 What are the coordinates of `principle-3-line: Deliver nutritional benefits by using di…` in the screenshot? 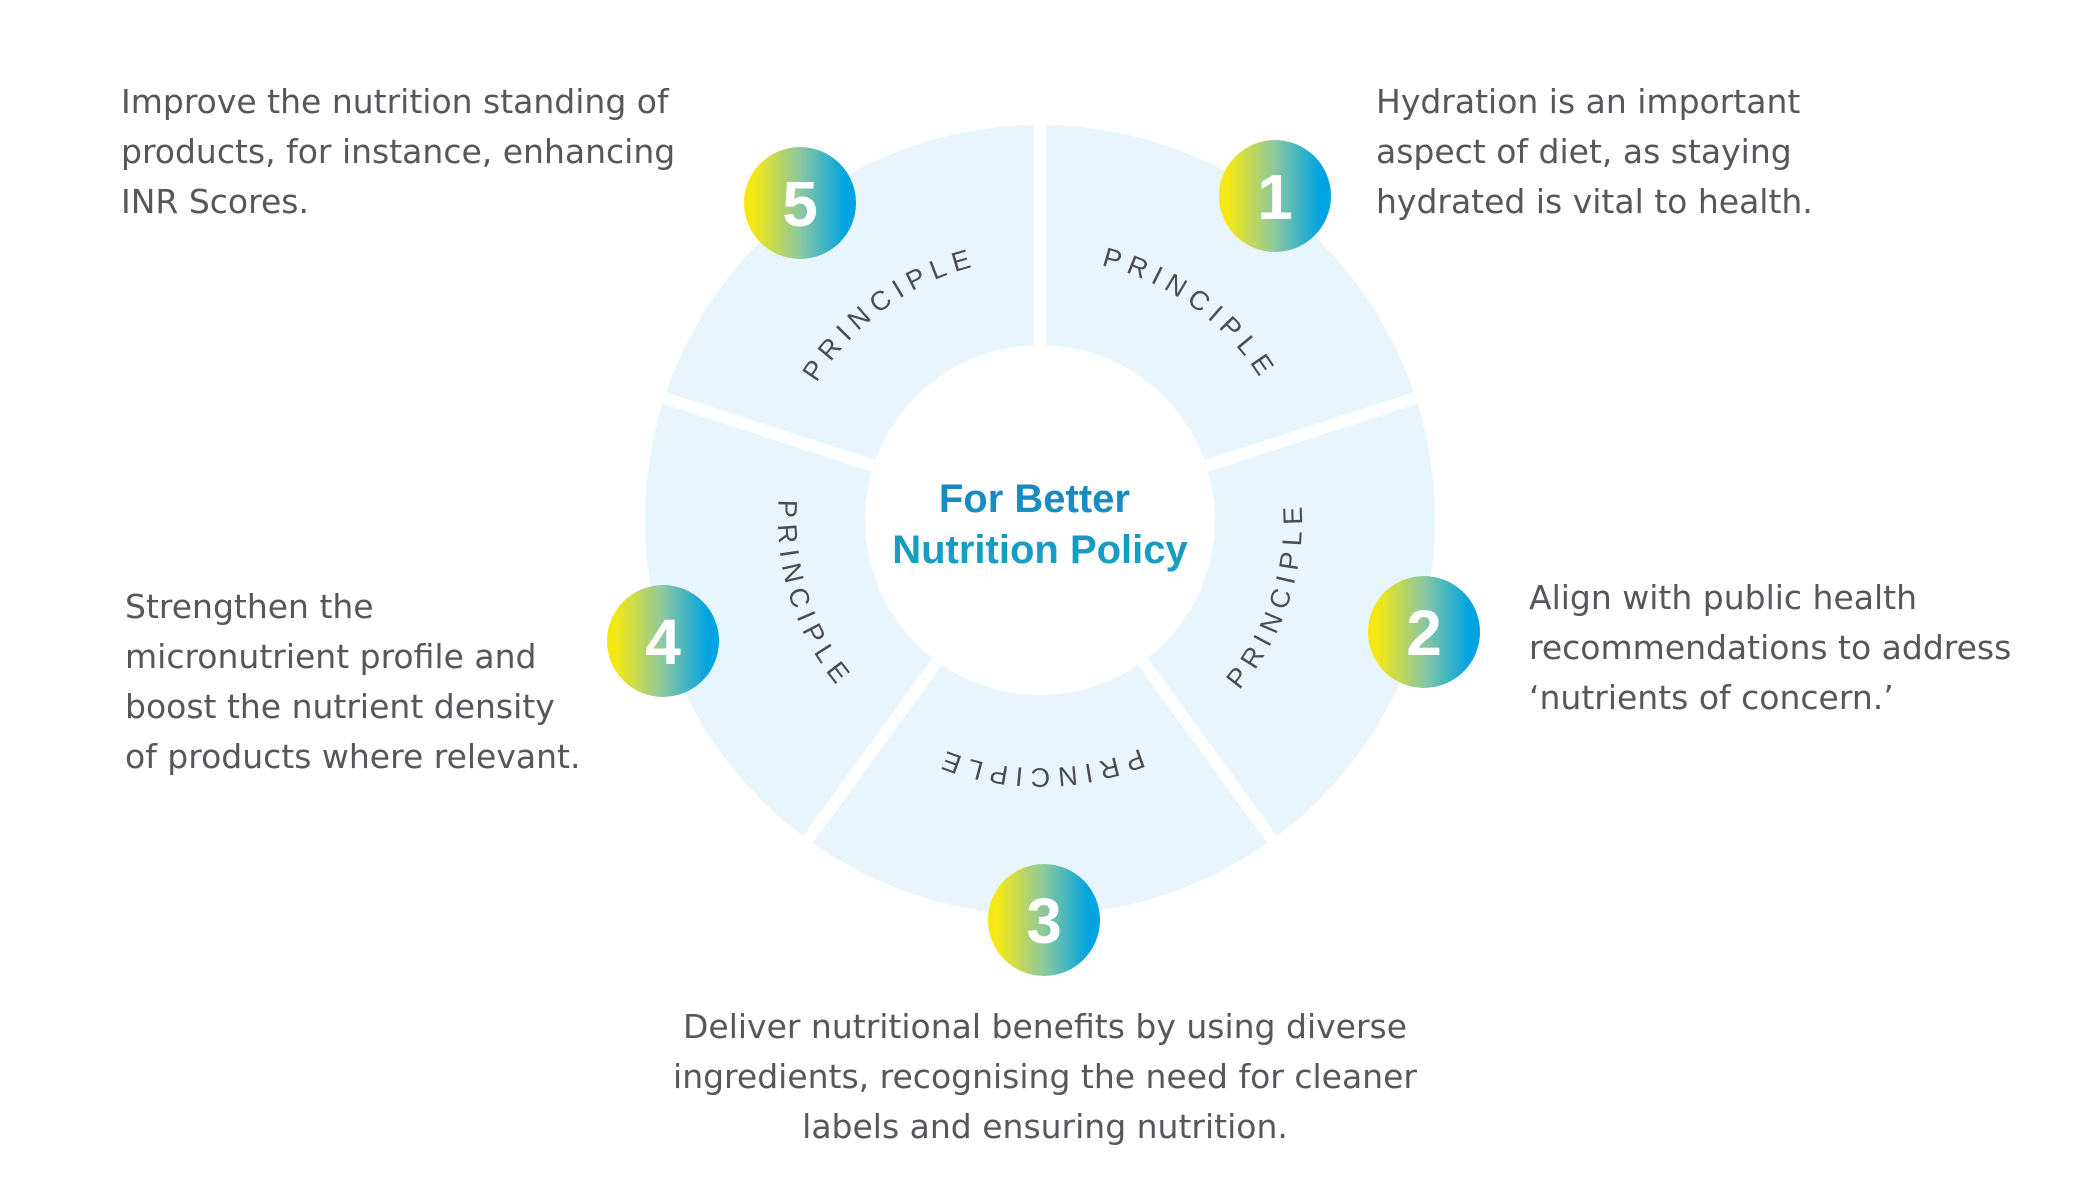 It's located at (1045, 1026).